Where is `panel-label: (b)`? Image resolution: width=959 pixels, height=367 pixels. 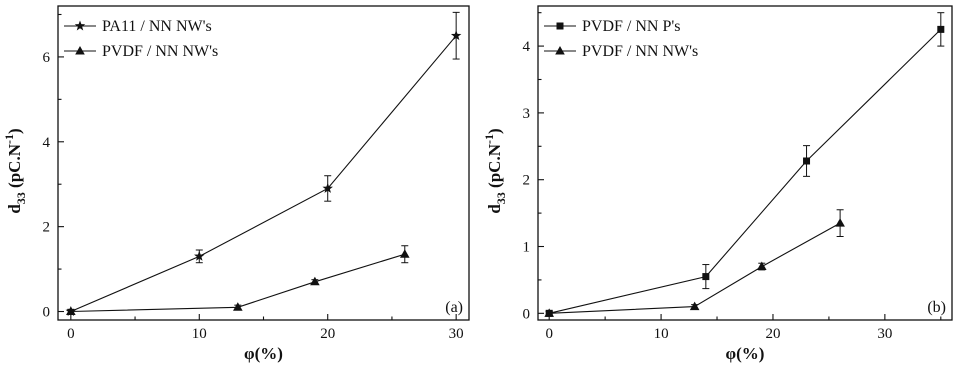
panel-label: (b) is located at coordinates (936, 307).